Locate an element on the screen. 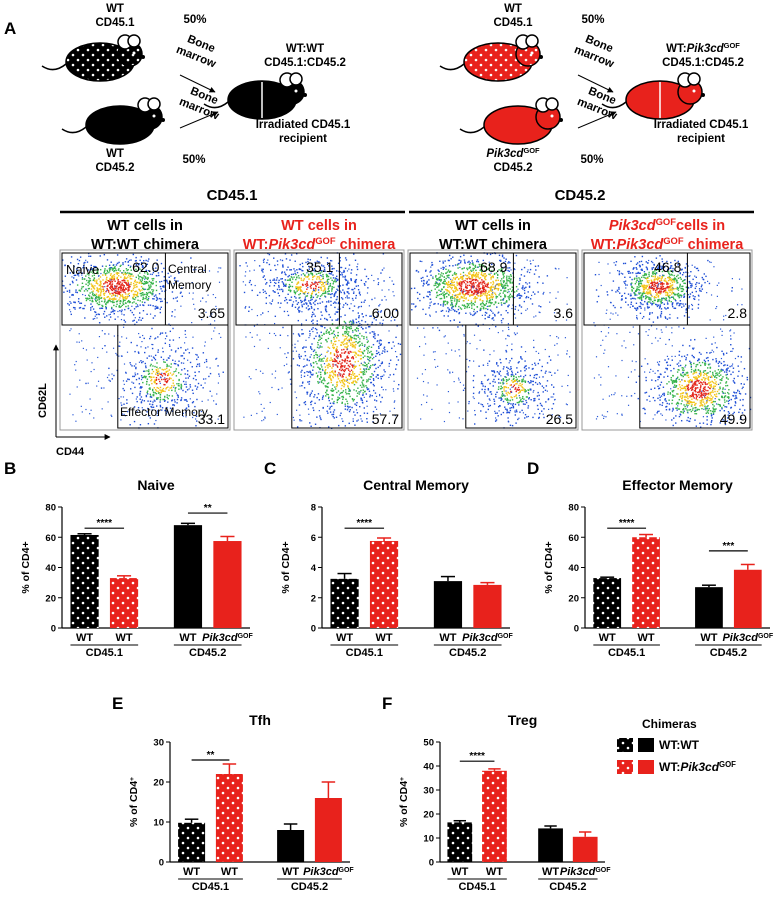 The height and width of the screenshot is (900, 782). column-title-part: chimera is located at coordinates (714, 245).